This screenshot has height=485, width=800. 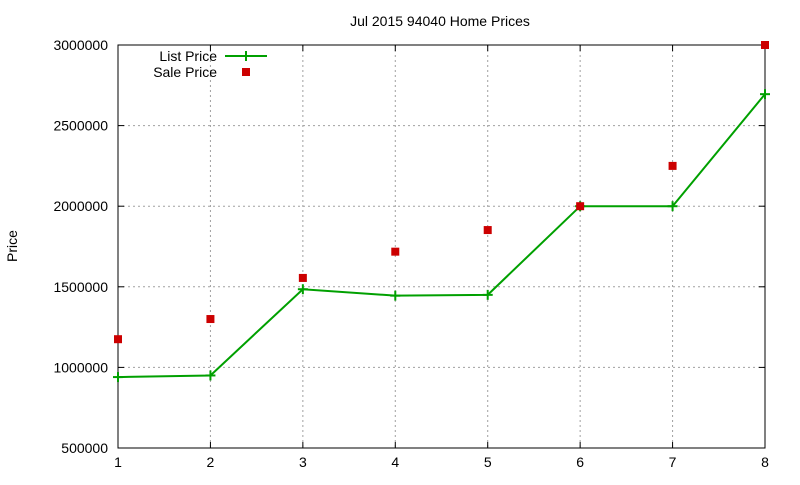 I want to click on y-tick-label: 3000000, so click(x=80, y=45).